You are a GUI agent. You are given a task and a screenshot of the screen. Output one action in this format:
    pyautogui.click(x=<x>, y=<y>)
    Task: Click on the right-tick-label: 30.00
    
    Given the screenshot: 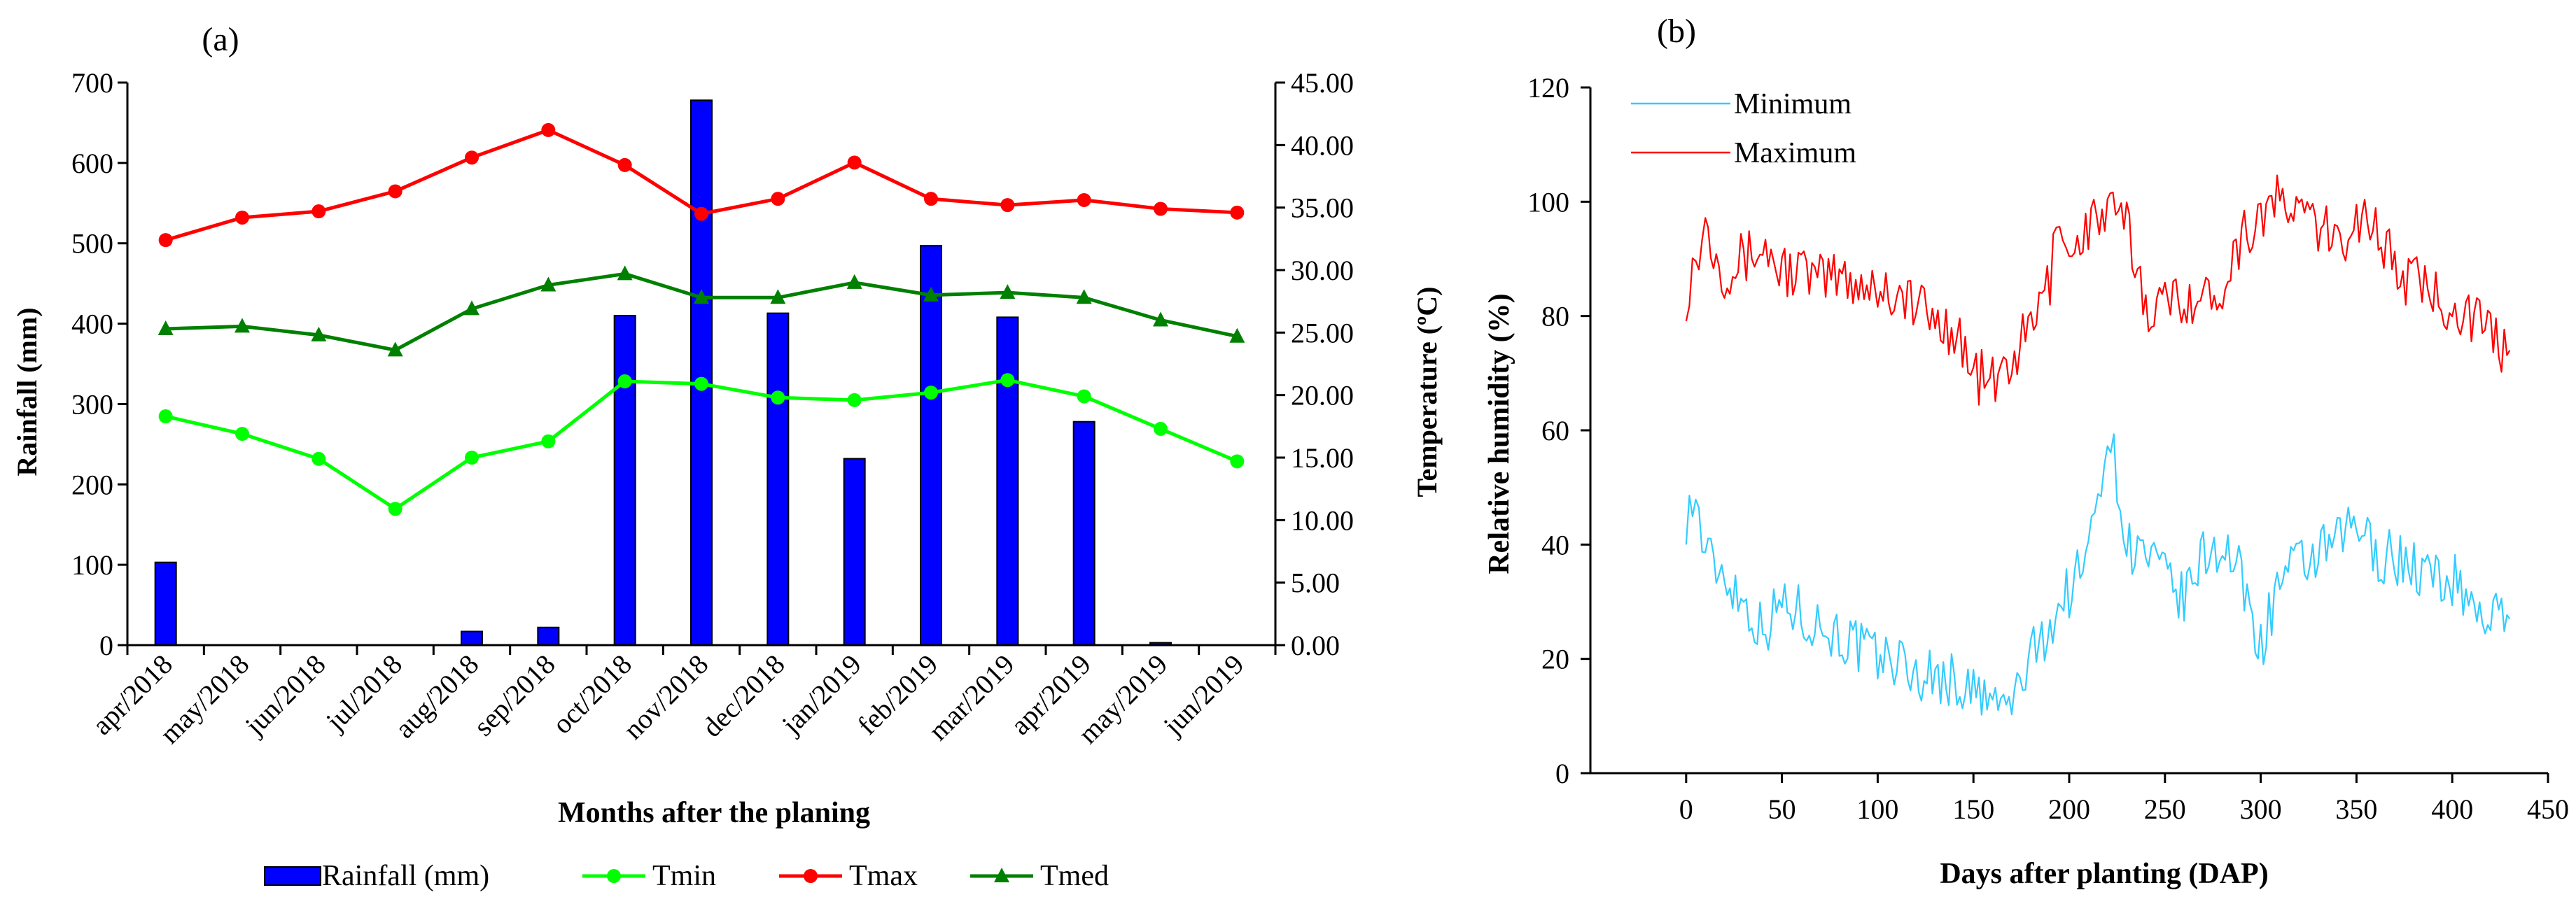 What is the action you would take?
    pyautogui.click(x=1322, y=270)
    